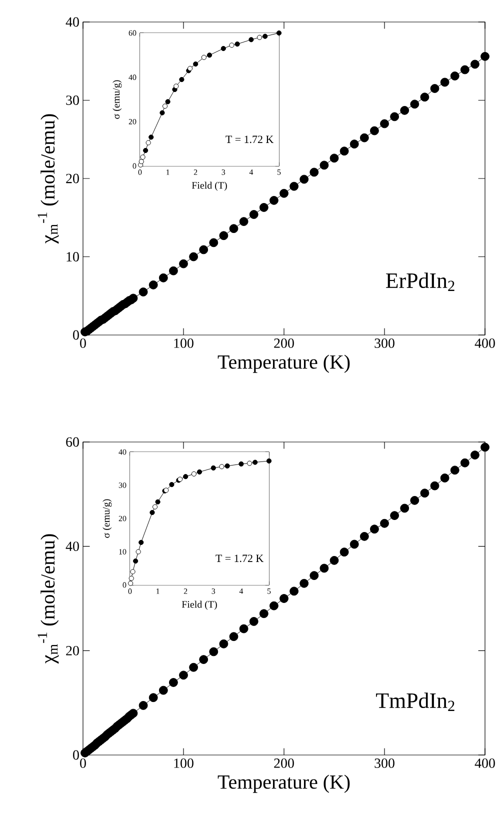 The height and width of the screenshot is (821, 500). I want to click on y-tick-label: 30, so click(72, 100).